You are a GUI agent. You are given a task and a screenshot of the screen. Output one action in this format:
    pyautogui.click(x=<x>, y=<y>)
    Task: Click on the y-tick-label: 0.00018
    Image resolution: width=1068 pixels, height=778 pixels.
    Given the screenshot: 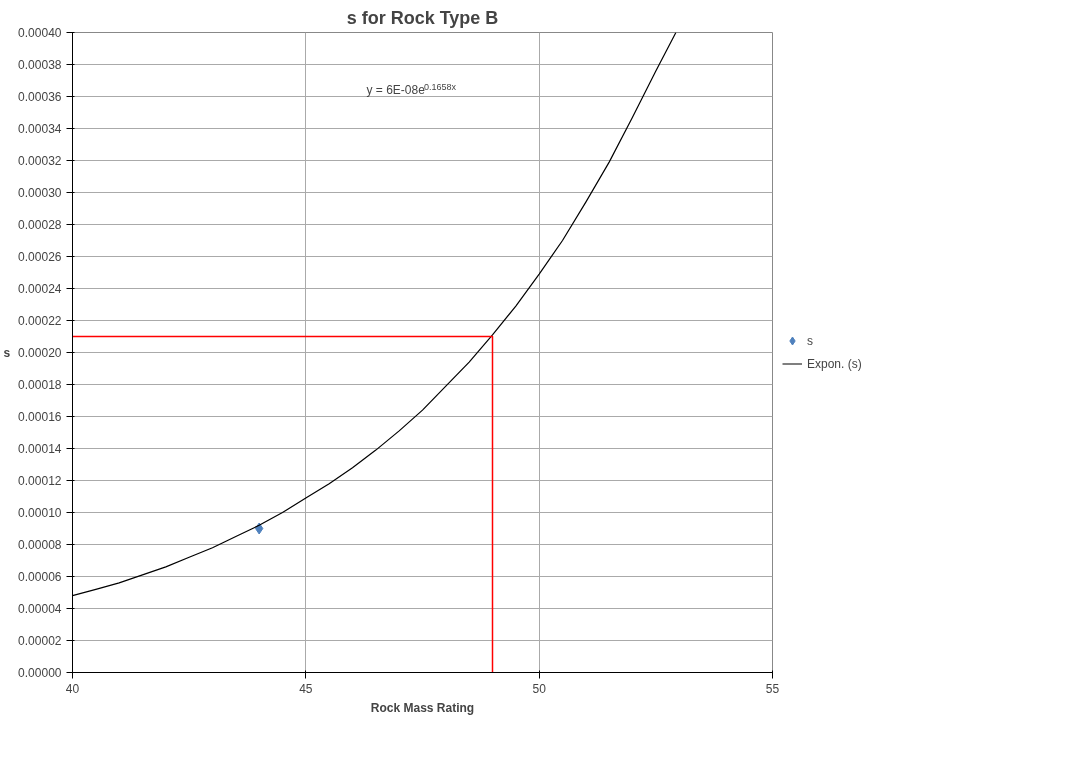 What is the action you would take?
    pyautogui.click(x=40, y=385)
    